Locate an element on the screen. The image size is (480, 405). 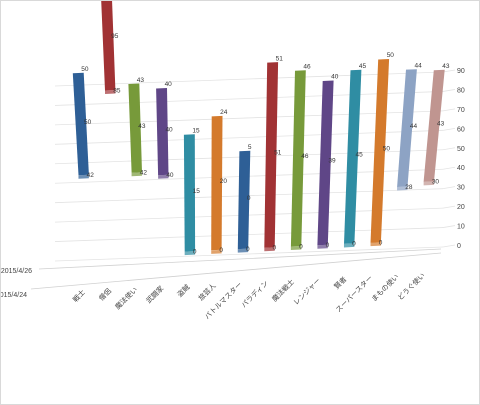
category-label: パラディン is located at coordinates (254, 294).